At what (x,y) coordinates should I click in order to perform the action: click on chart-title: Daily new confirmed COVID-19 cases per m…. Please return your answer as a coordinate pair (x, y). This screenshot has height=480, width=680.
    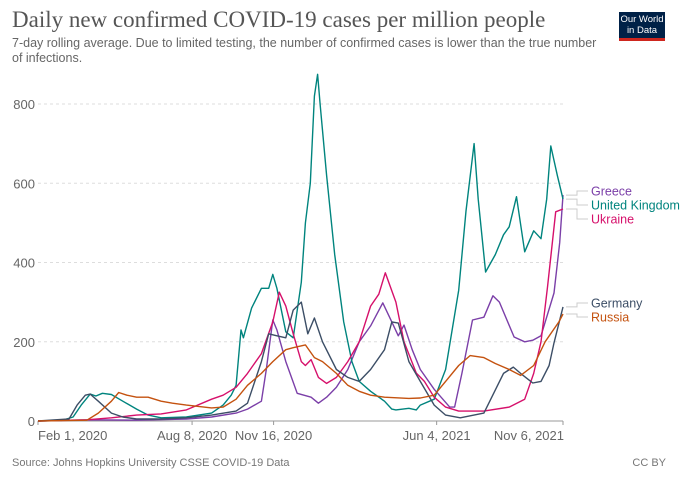
    Looking at the image, I should click on (279, 19).